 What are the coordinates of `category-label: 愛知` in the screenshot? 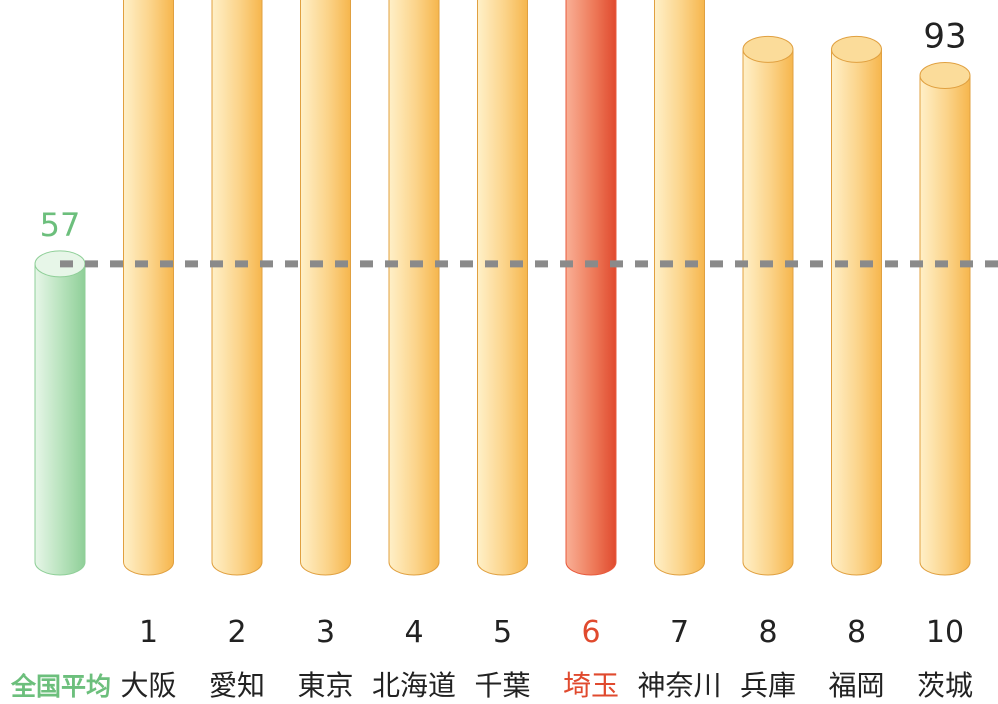 It's located at (237, 685).